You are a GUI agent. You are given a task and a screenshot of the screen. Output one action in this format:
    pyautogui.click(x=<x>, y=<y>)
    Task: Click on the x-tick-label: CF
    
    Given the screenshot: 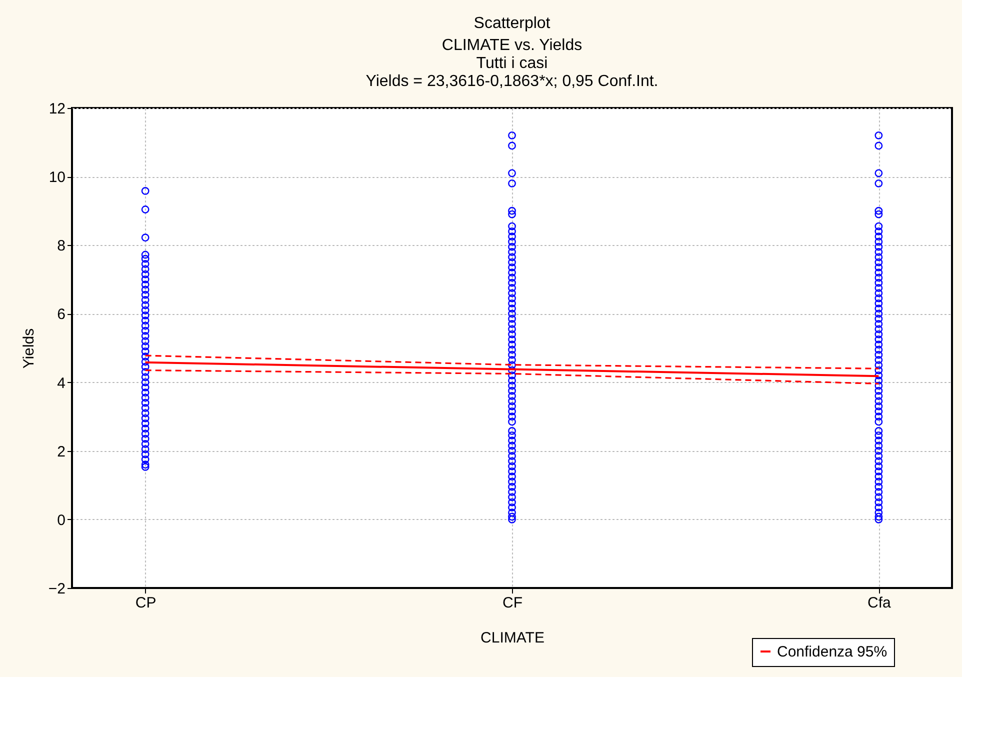 What is the action you would take?
    pyautogui.click(x=512, y=603)
    